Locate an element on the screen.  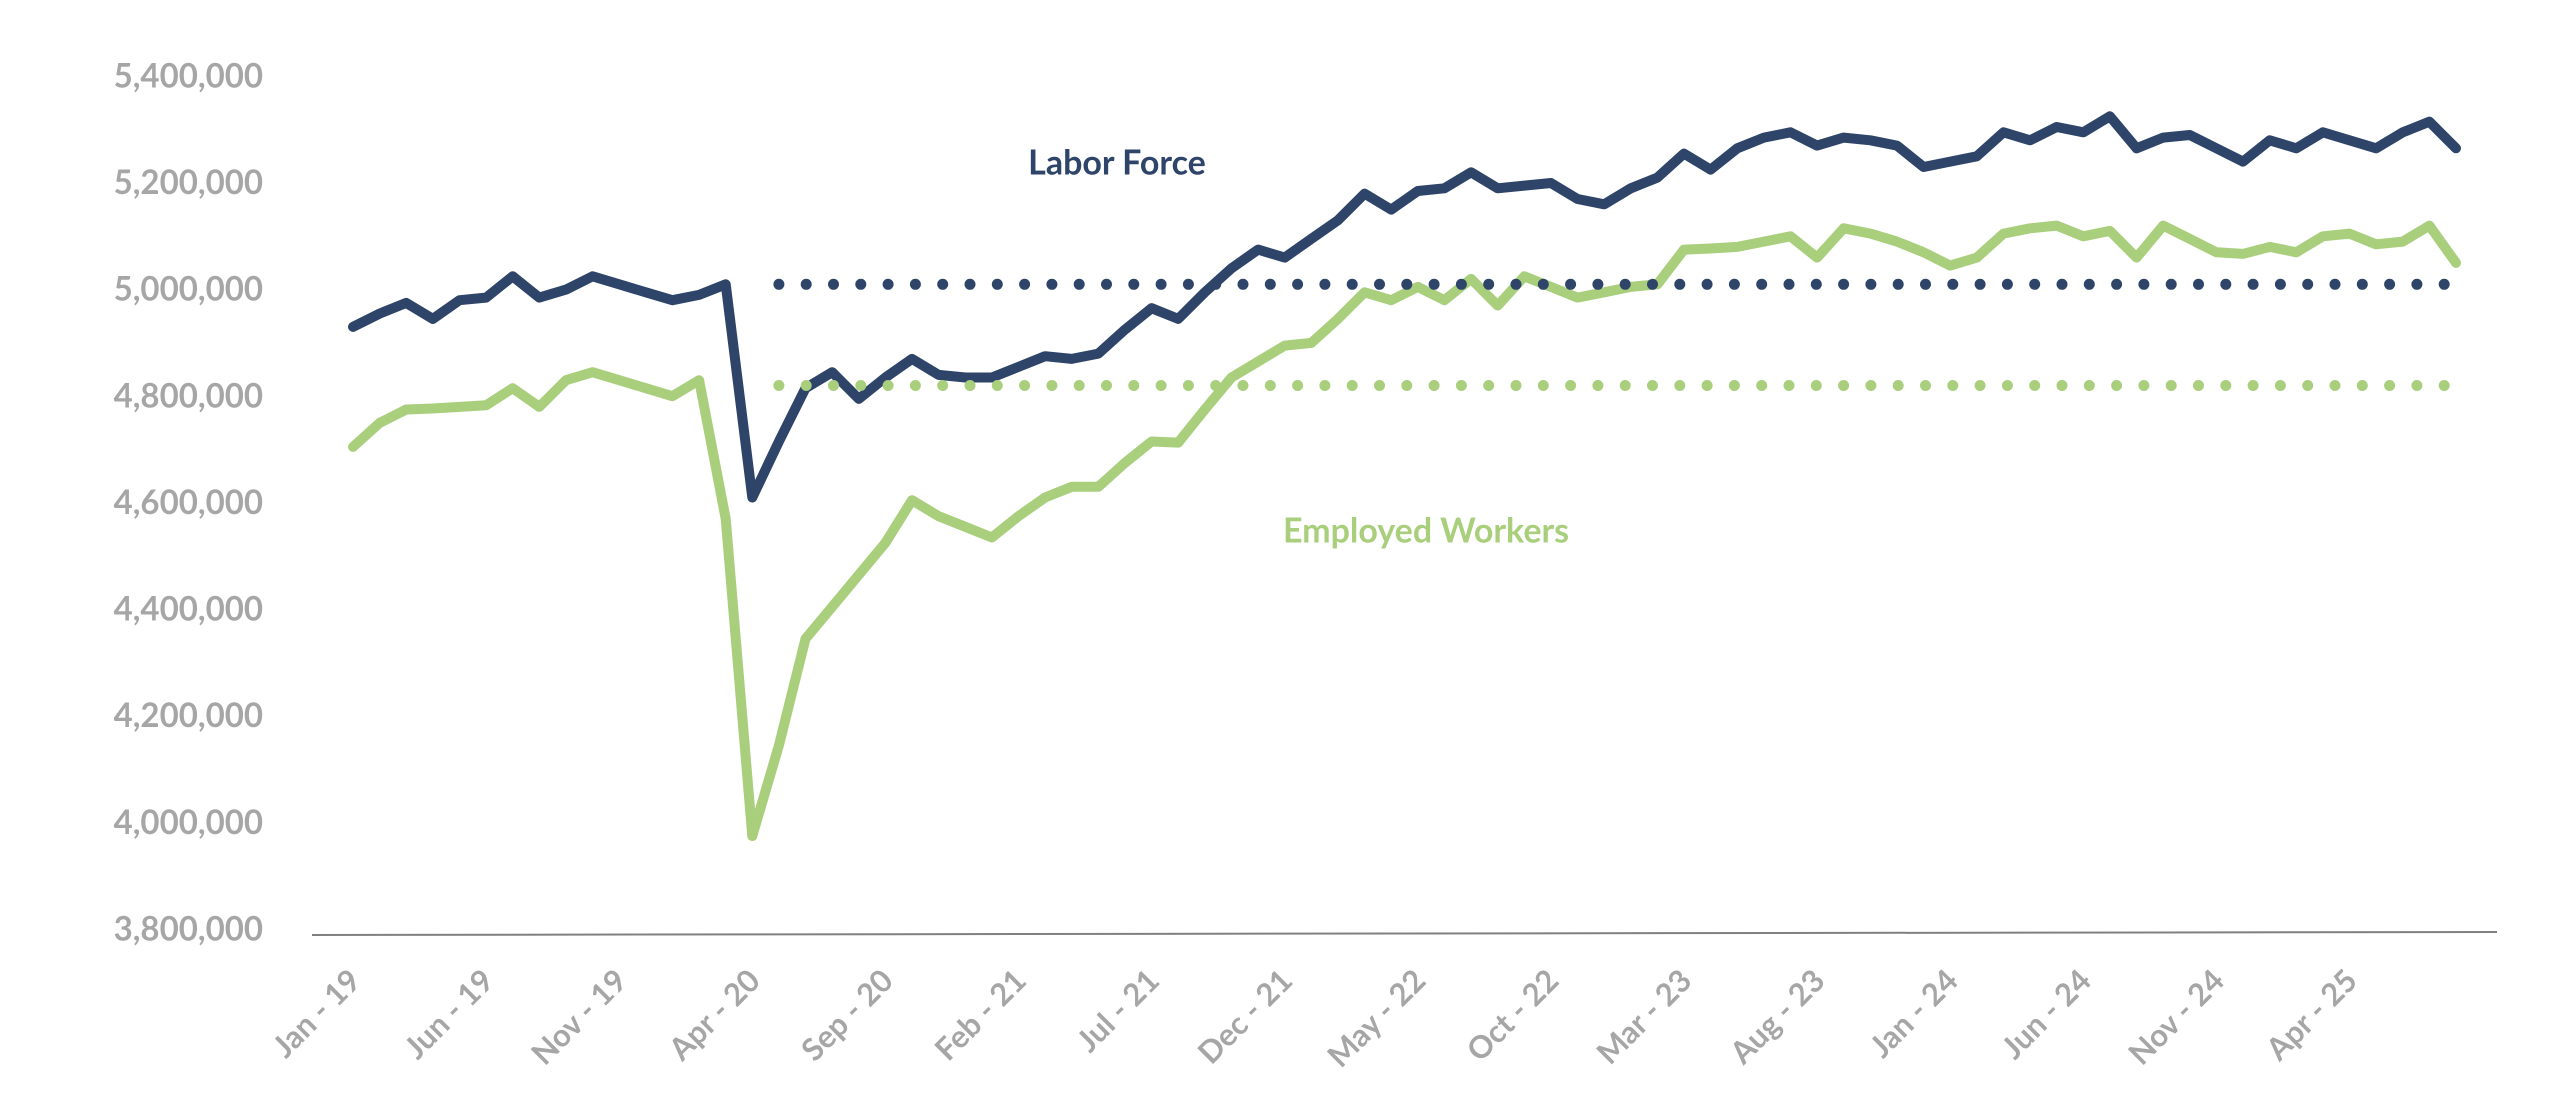
y-tick-label: 4,800,000 is located at coordinates (188, 395).